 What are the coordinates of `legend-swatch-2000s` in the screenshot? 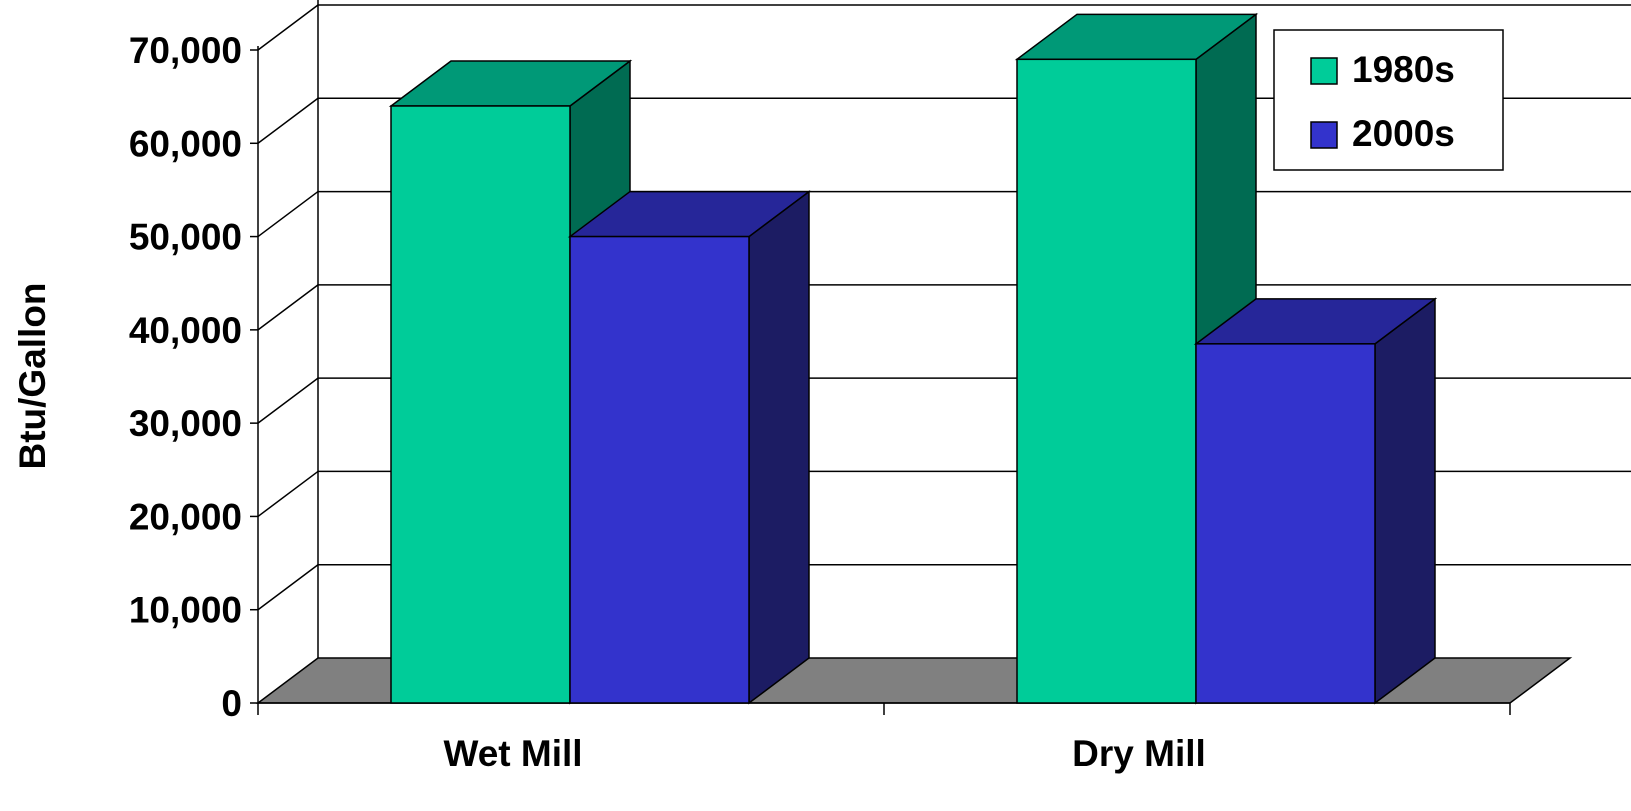 It's located at (1324, 135).